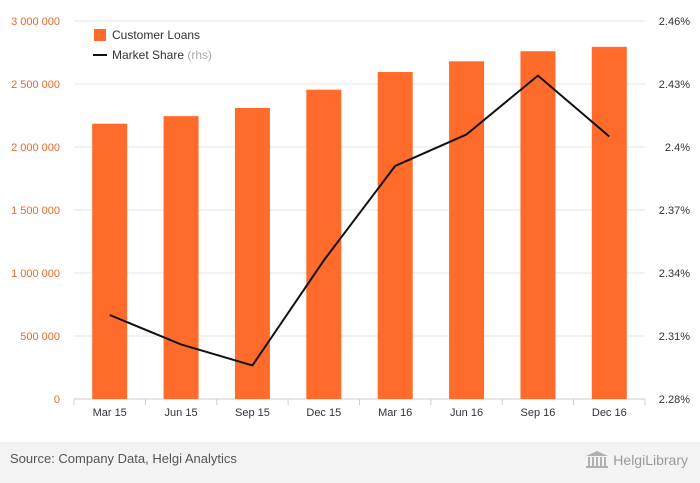 The image size is (700, 483). I want to click on brand-logo: HelgiLibrary, so click(636, 460).